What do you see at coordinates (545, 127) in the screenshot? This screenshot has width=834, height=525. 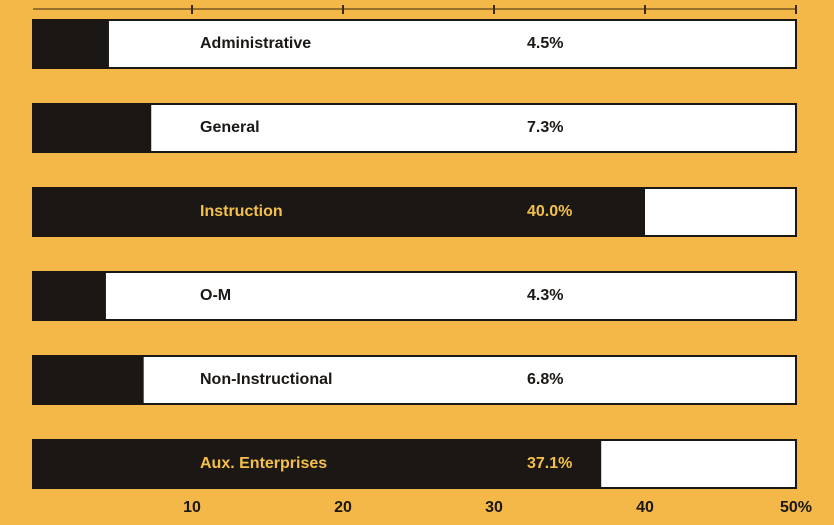 I see `value-label: 7.3%` at bounding box center [545, 127].